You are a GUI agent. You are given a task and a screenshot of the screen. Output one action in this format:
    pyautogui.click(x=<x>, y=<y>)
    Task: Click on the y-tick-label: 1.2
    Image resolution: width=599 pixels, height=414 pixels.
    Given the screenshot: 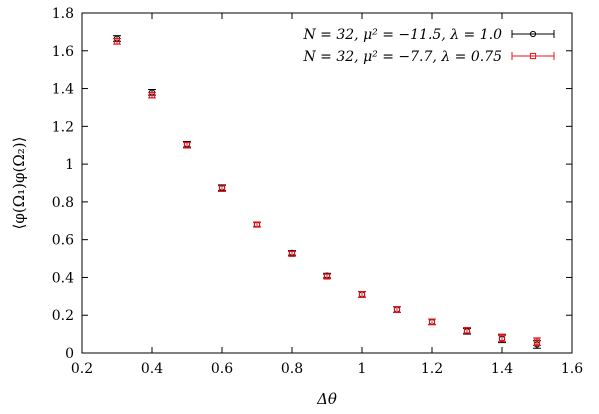 What is the action you would take?
    pyautogui.click(x=63, y=127)
    